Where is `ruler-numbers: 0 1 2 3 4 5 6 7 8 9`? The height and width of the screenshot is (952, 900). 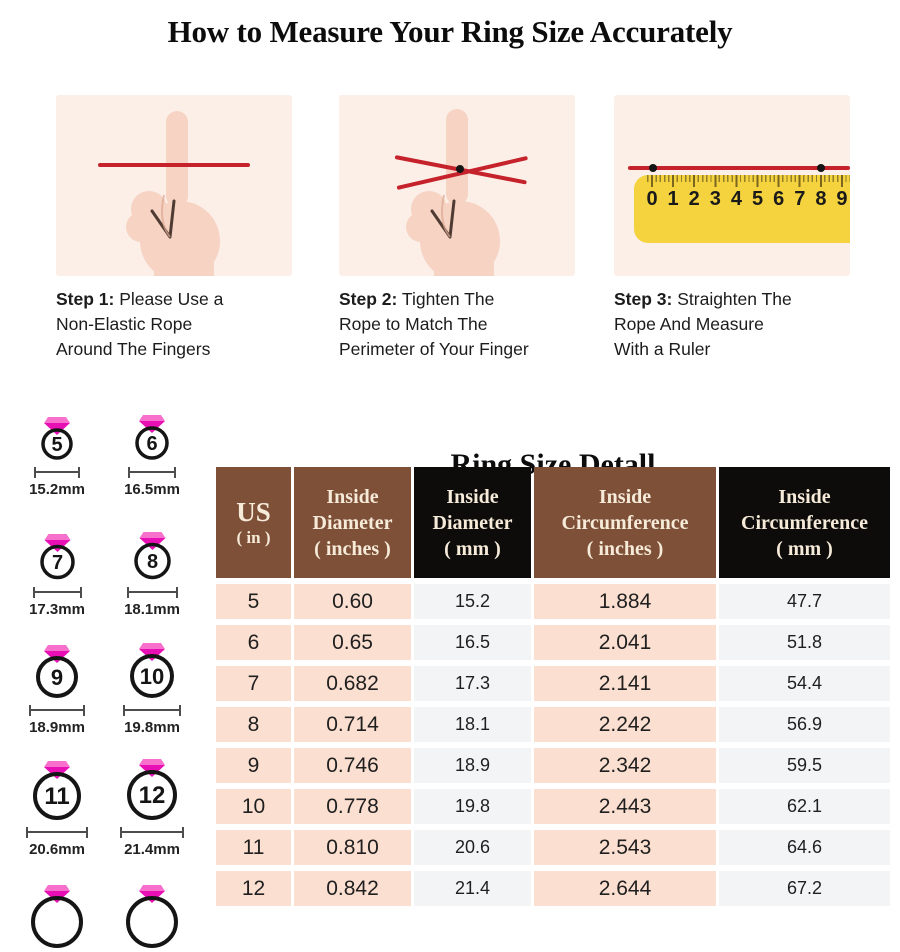
ruler-numbers: 0 1 2 3 4 5 6 7 8 9 is located at coordinates (746, 199).